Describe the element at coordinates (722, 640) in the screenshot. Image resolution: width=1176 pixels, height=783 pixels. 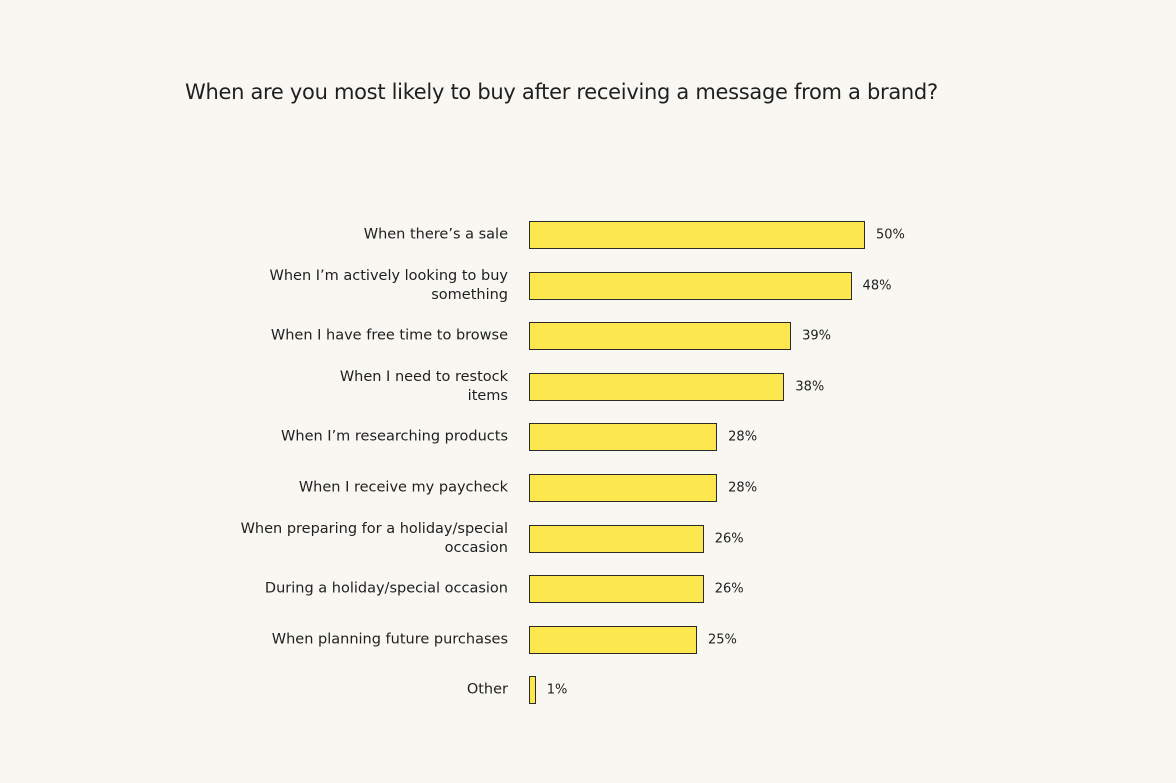
I see `value-label: 25%` at that location.